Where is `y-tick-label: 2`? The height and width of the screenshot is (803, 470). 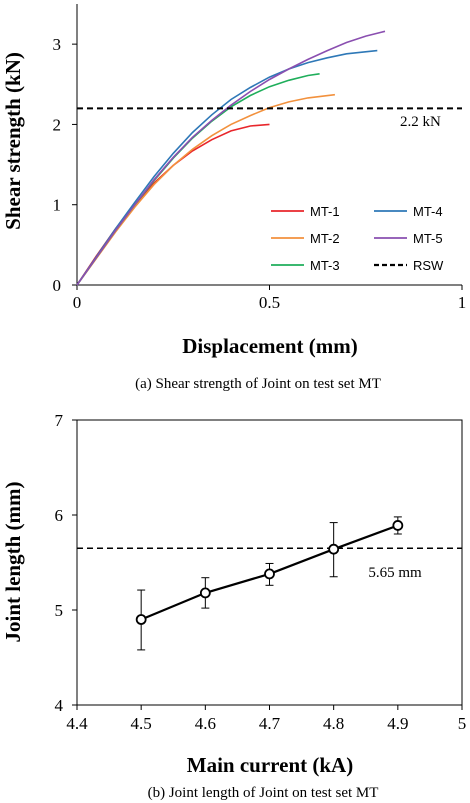
y-tick-label: 2 is located at coordinates (57, 124).